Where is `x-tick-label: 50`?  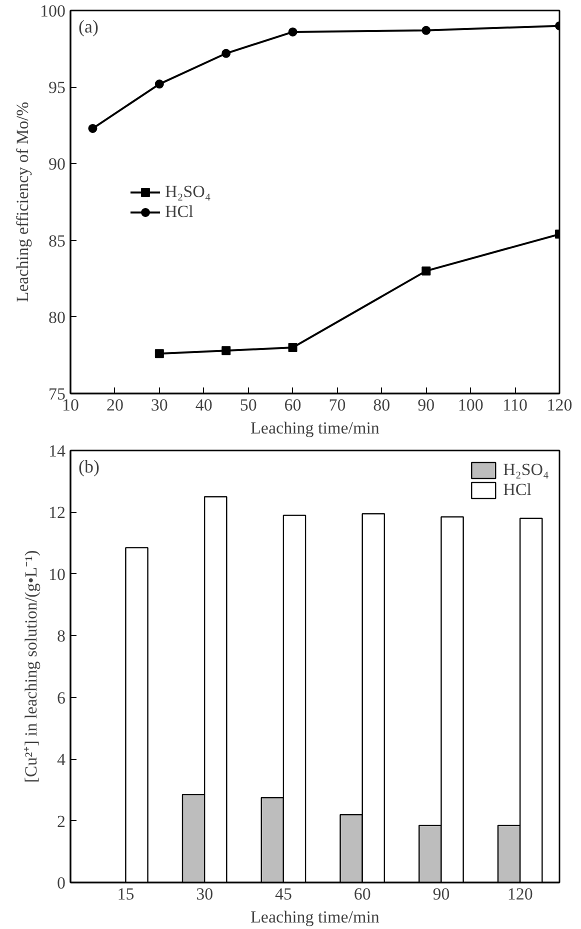
x-tick-label: 50 is located at coordinates (248, 405).